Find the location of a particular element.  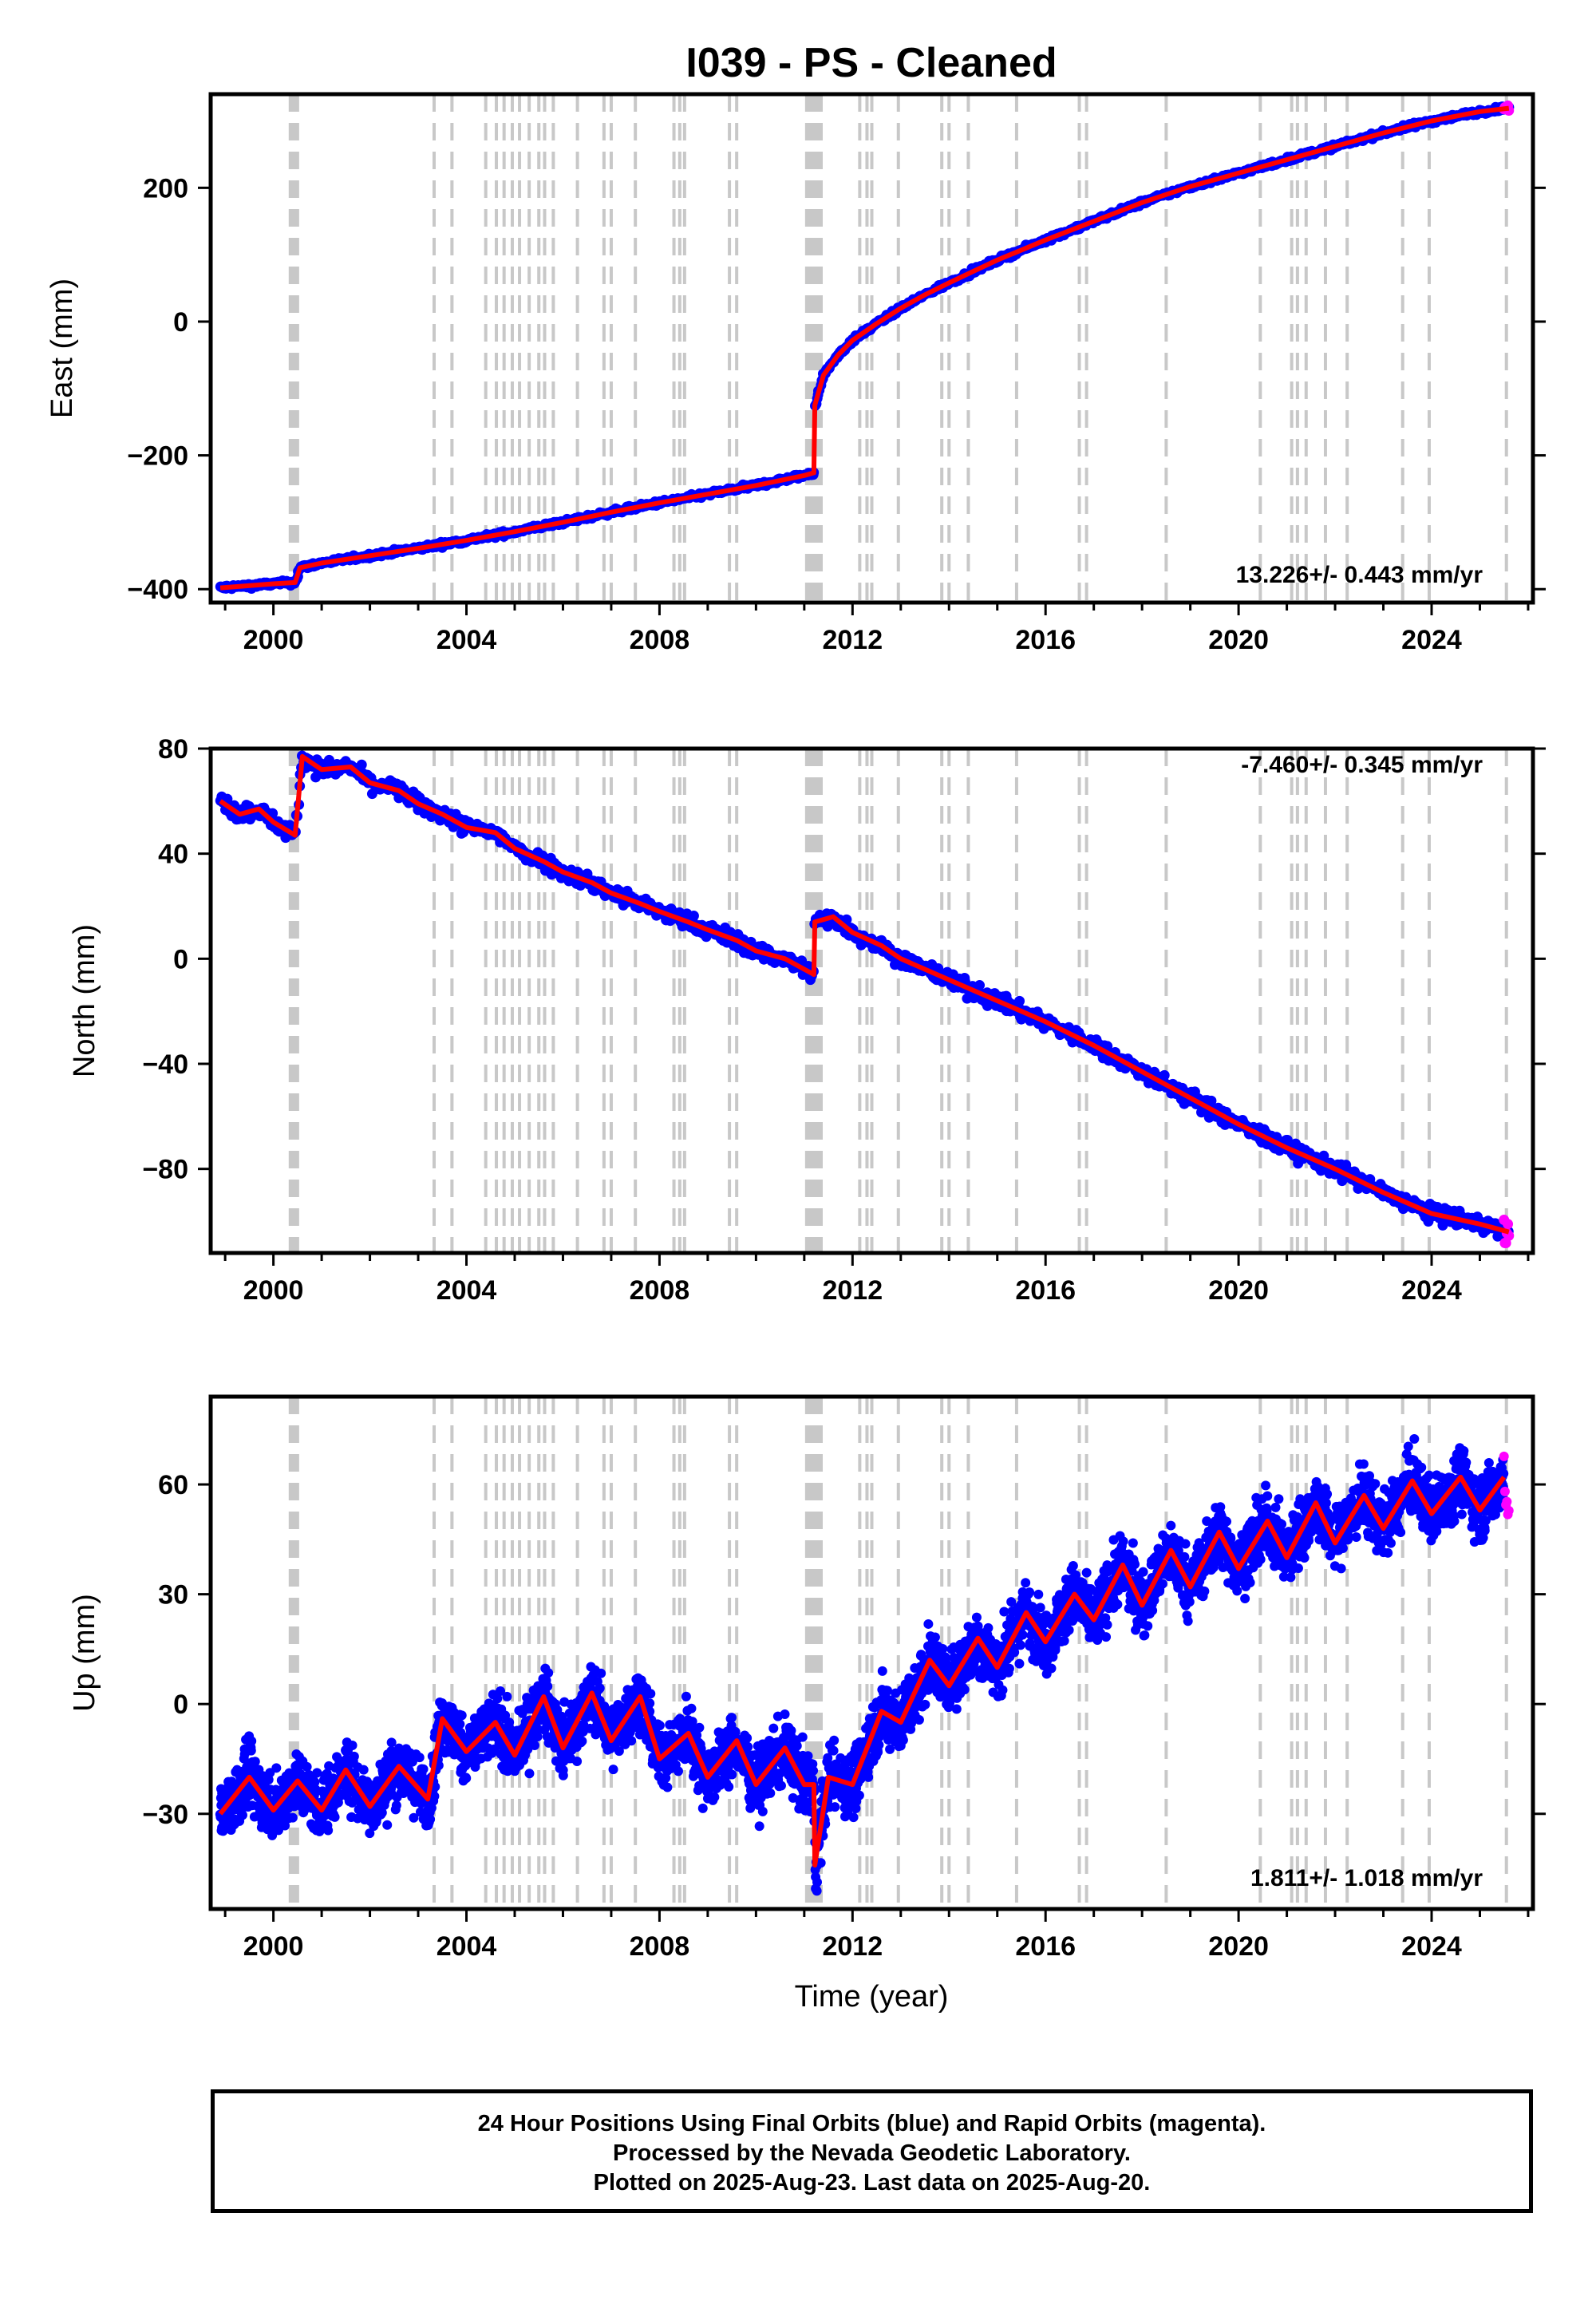

x-tick-label: 2008 is located at coordinates (660, 640).